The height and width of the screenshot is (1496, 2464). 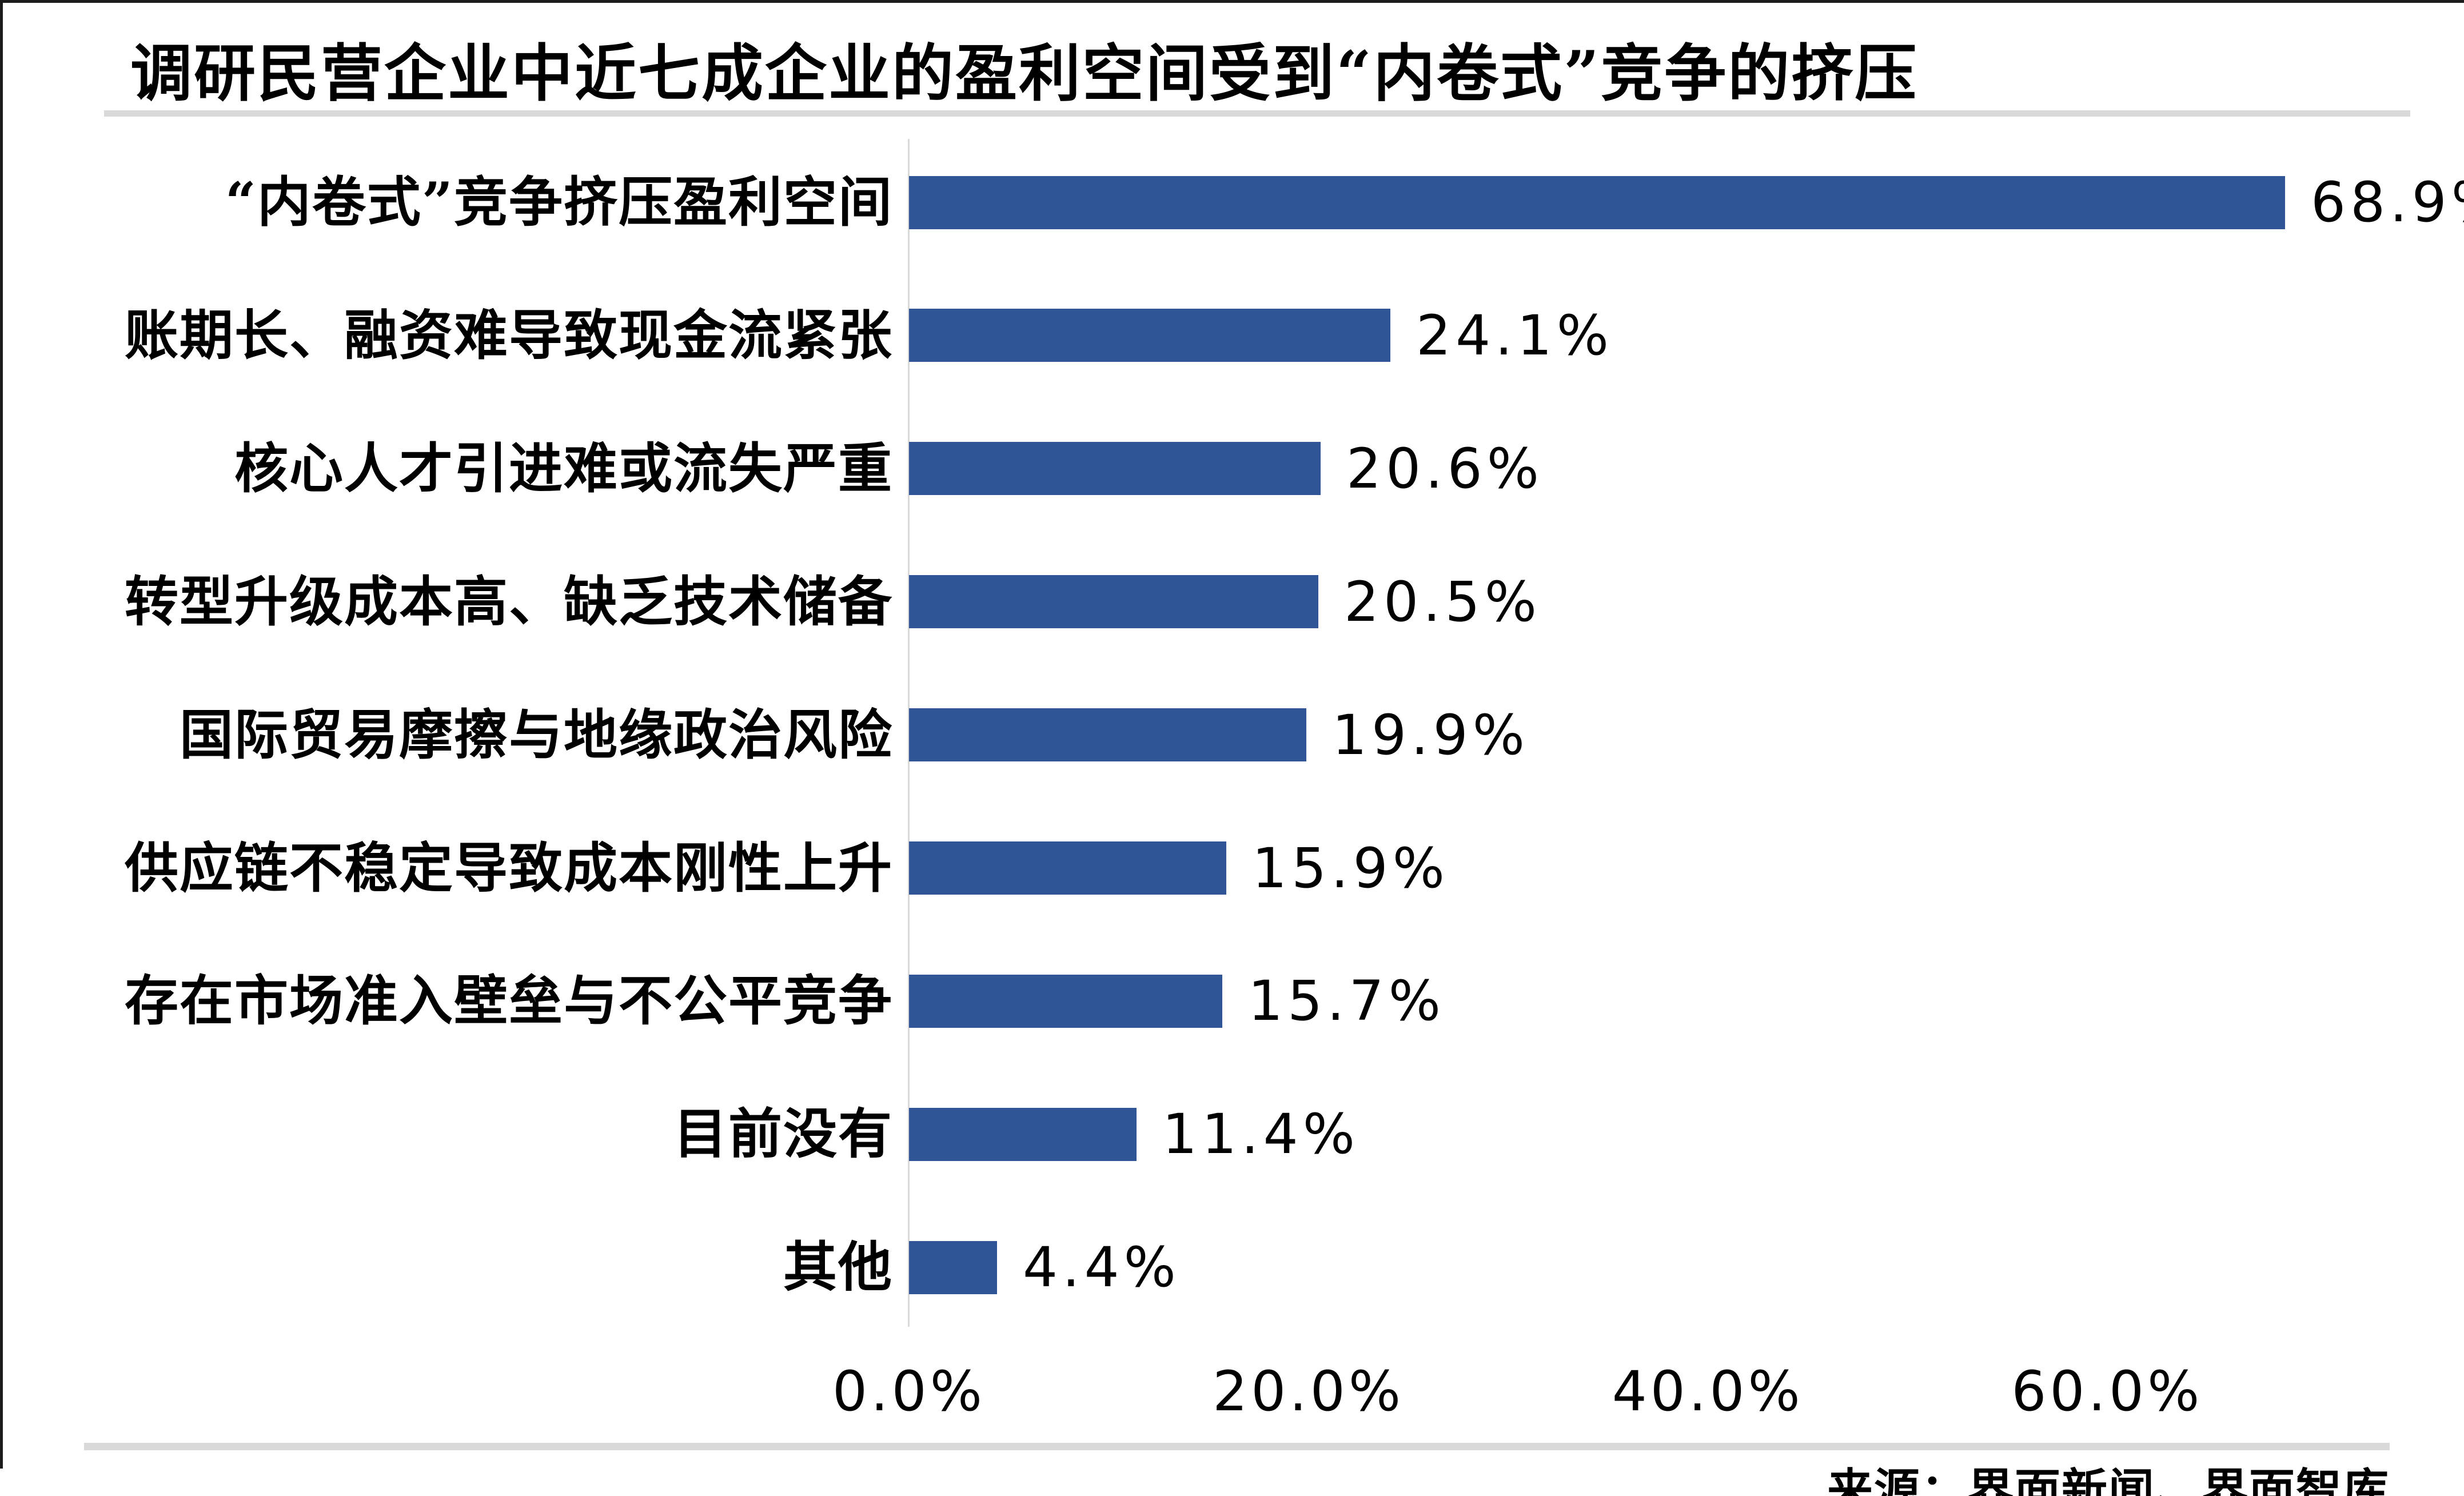 What do you see at coordinates (509, 1001) in the screenshot?
I see `category-label: 存在市场准入壁垒与不公平竞争` at bounding box center [509, 1001].